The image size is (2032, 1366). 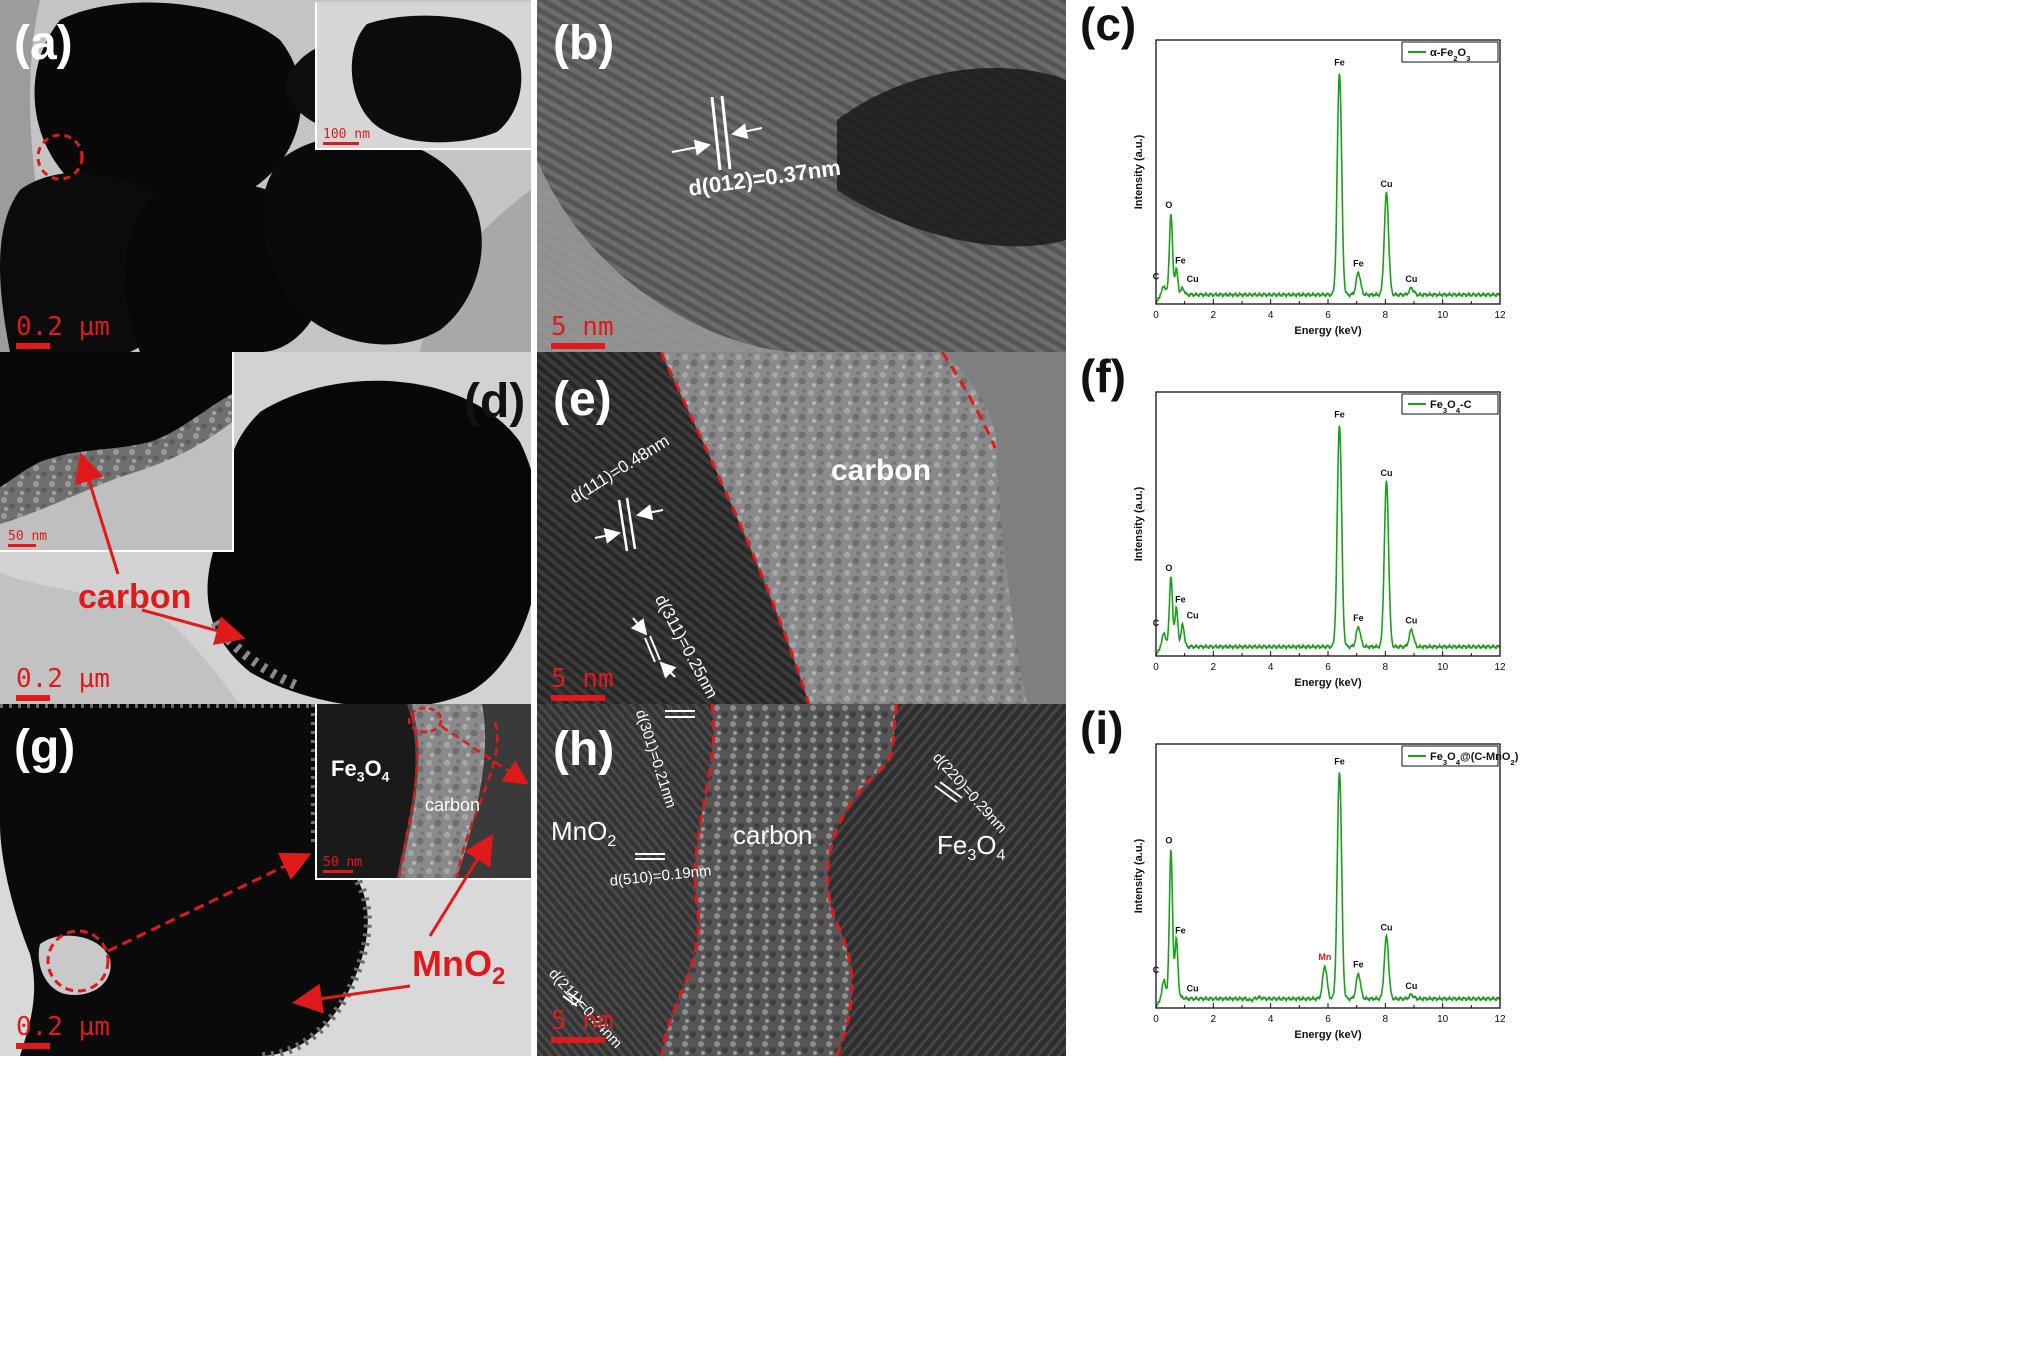 I want to click on panel-a-scalebar: 0.2 µm, so click(x=63, y=331).